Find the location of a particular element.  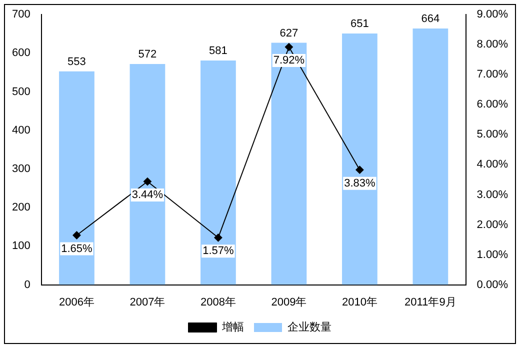

y-tick-label: 300 is located at coordinates (21, 169).